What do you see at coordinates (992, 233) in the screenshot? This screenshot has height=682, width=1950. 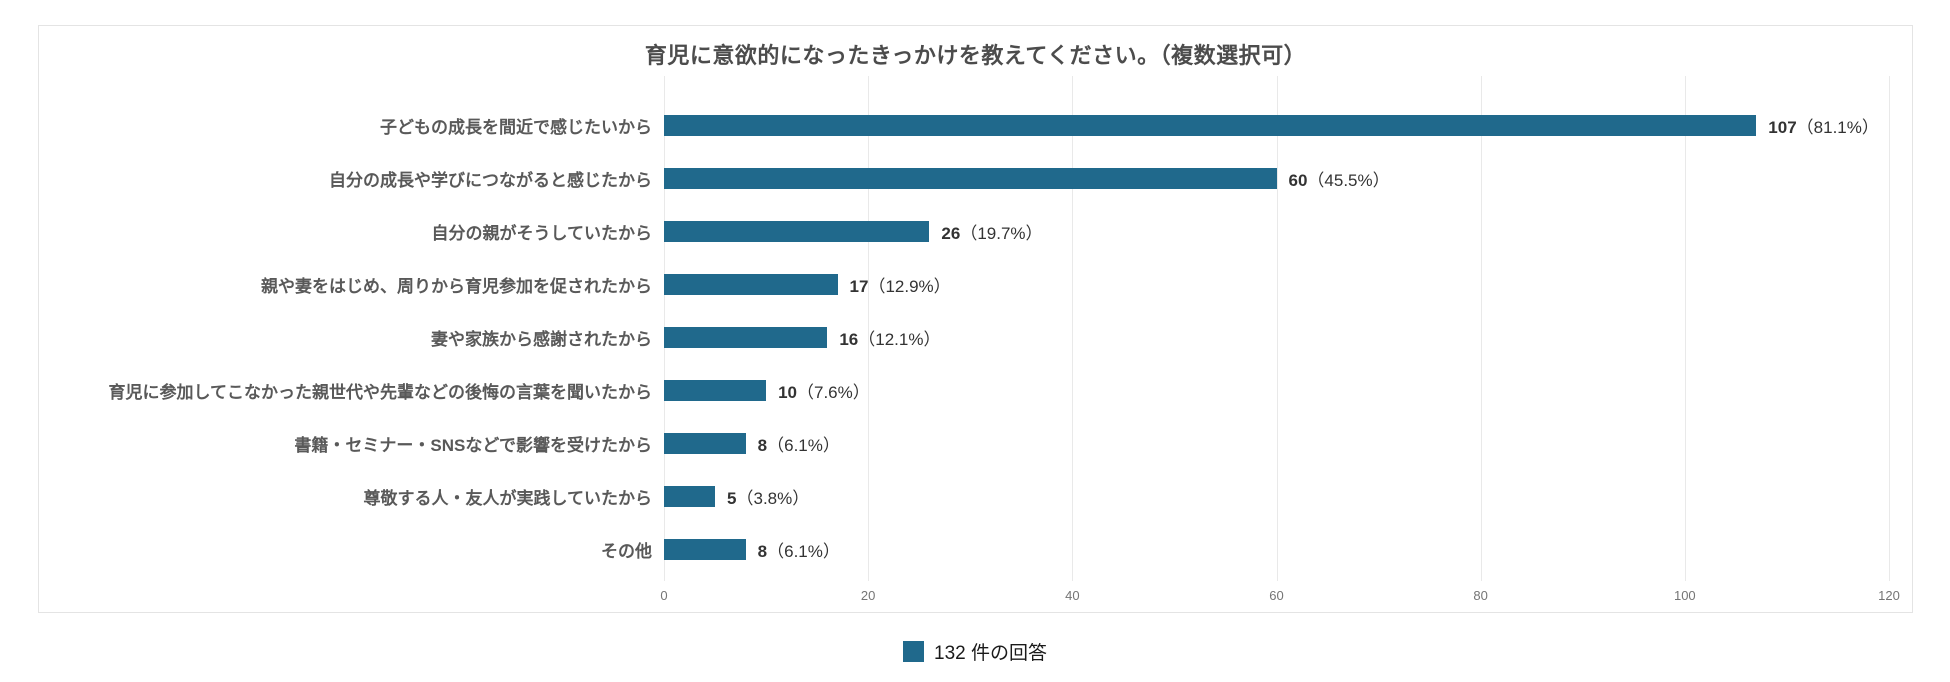 I see `value-label: 26（19.7%）` at bounding box center [992, 233].